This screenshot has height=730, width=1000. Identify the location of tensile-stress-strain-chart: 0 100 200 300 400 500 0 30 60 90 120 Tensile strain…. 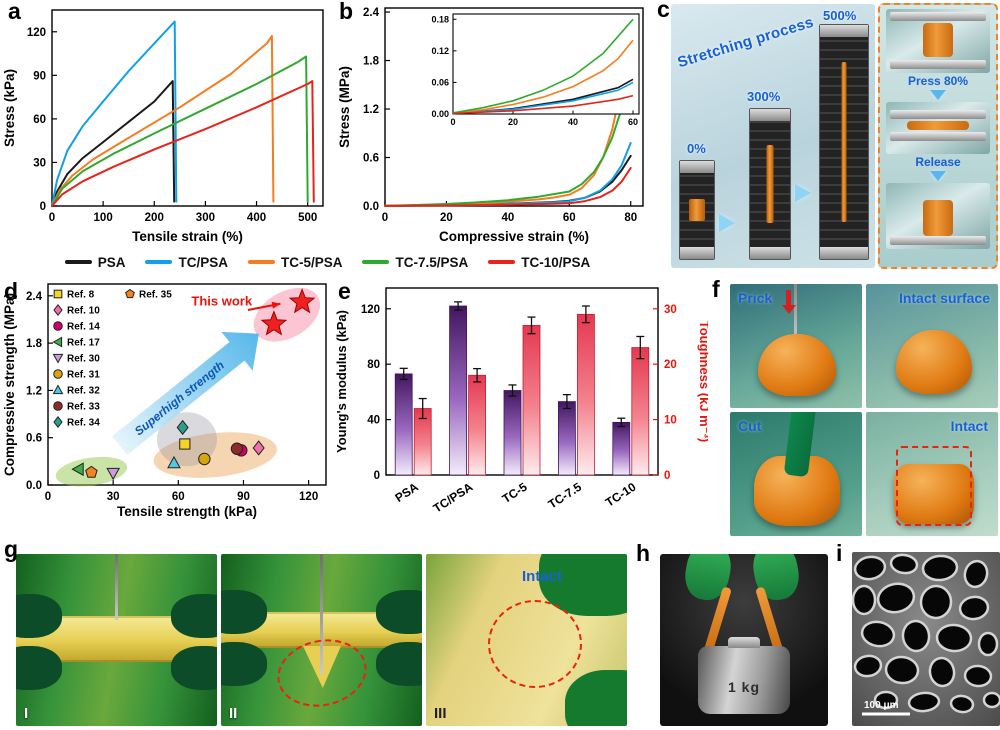
(163, 126).